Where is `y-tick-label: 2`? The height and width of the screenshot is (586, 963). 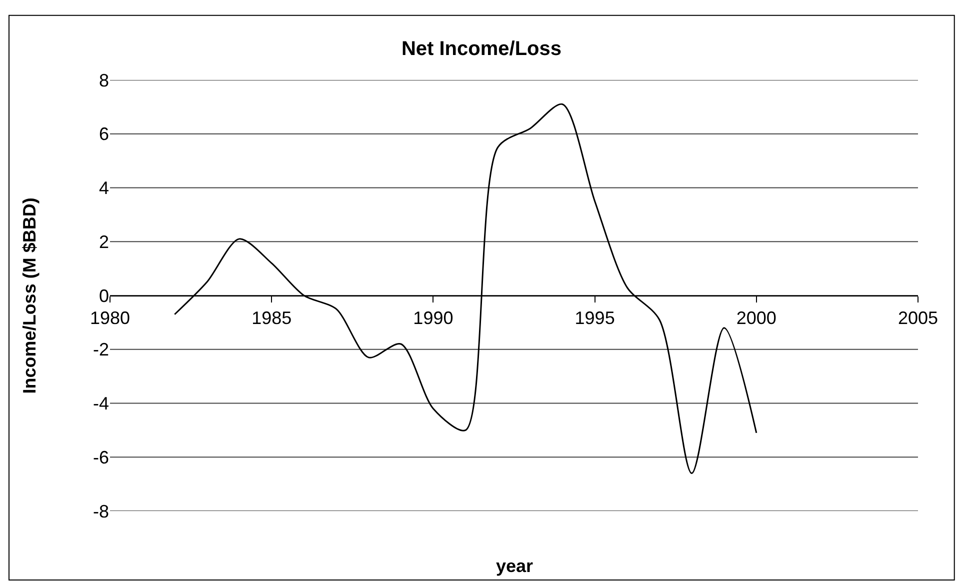 y-tick-label: 2 is located at coordinates (103, 242).